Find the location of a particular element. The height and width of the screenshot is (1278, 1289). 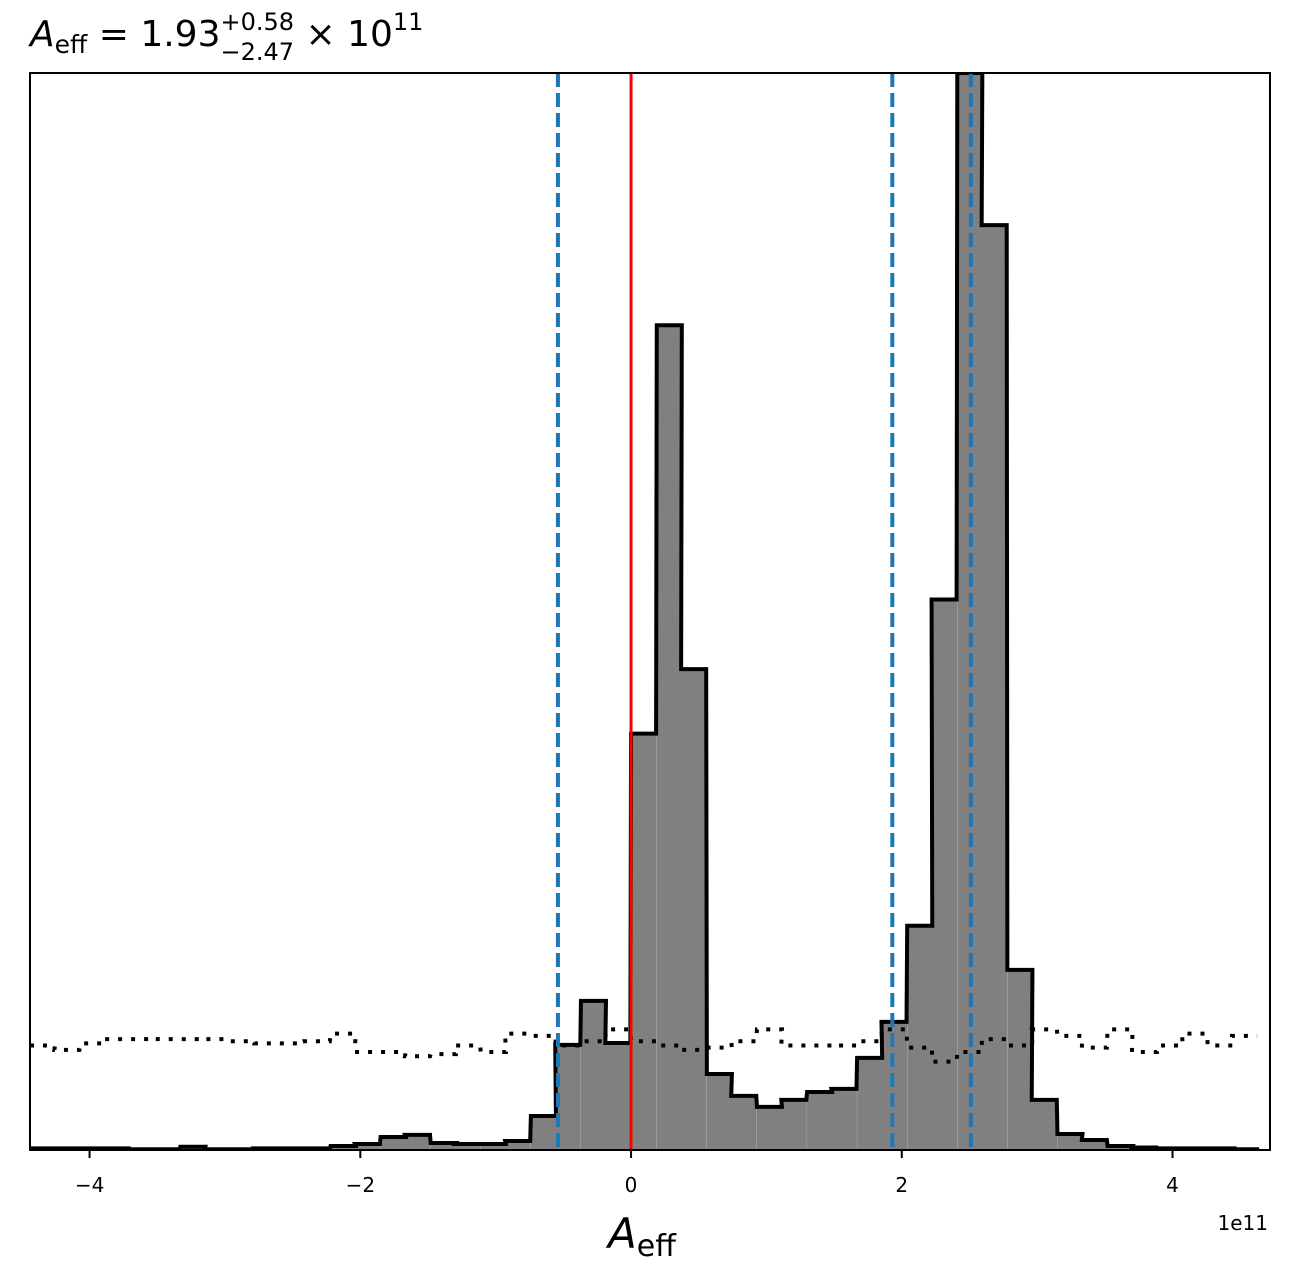

x-axis-ticks: −4 −2 0 2 4 is located at coordinates (627, 1173).